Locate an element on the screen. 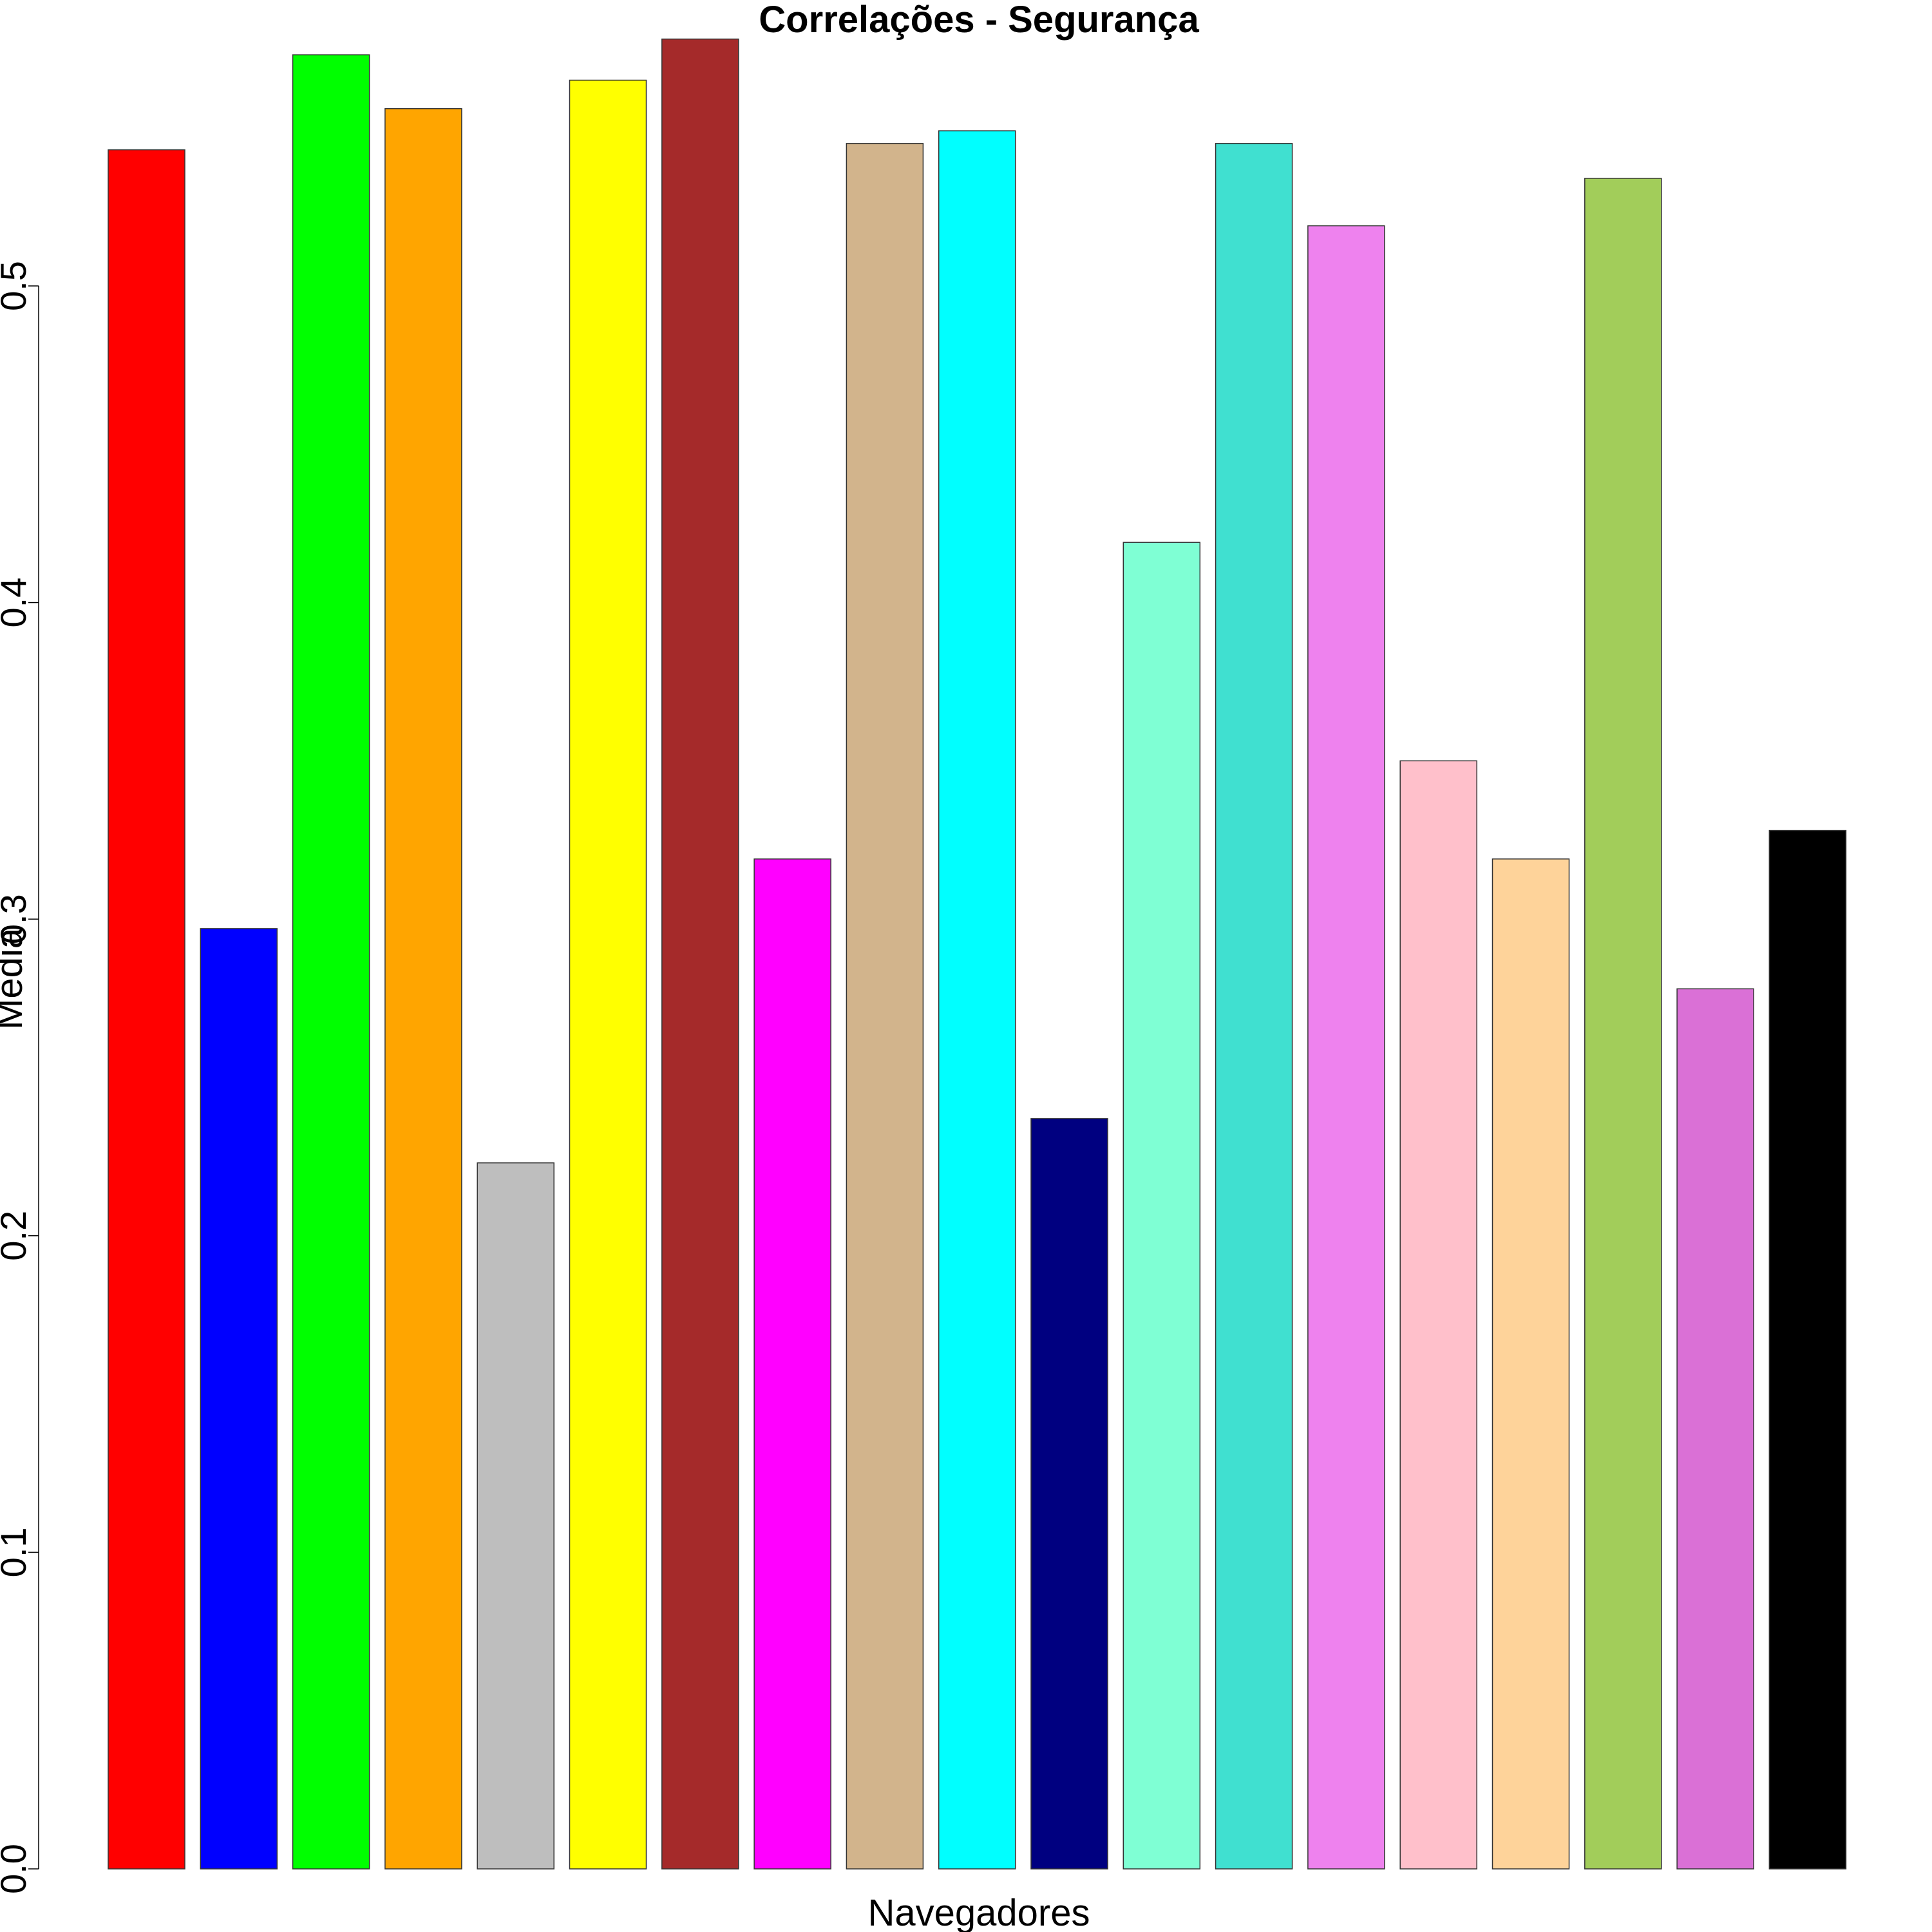 The height and width of the screenshot is (1932, 1932). y-tick-label-3: 0.3 is located at coordinates (16, 919).